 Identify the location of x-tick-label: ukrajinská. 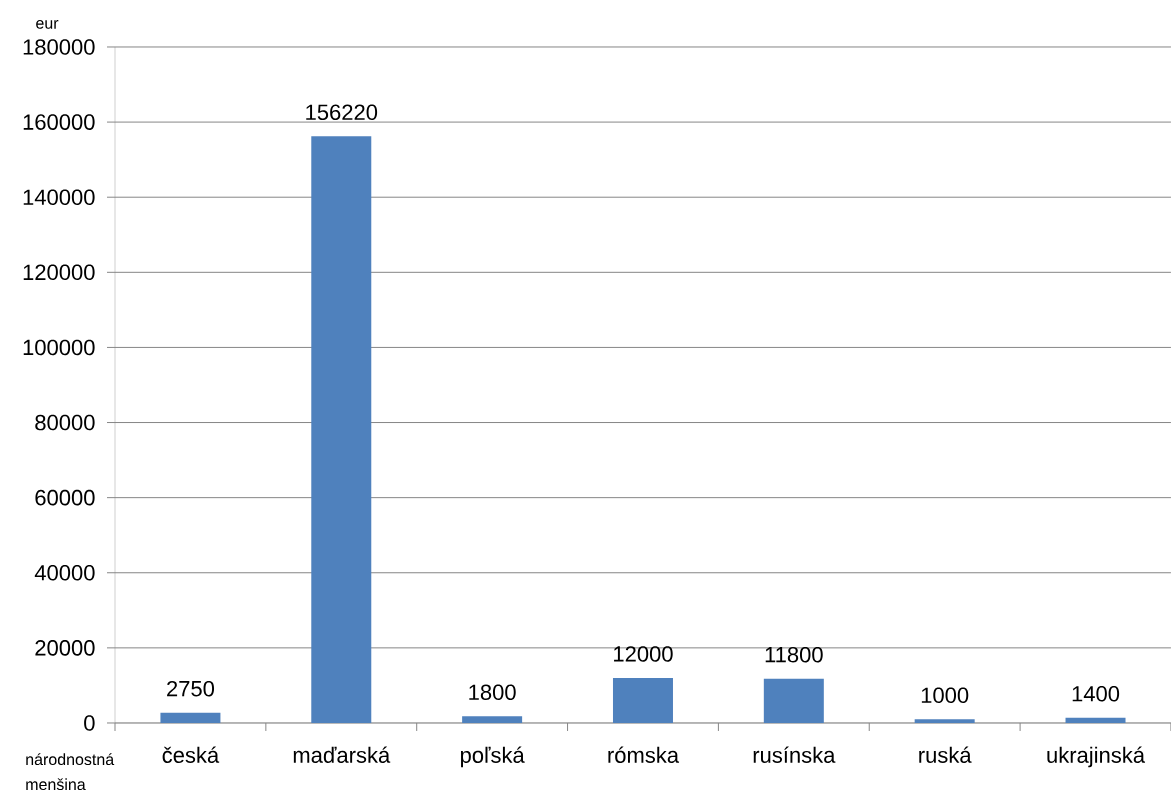
(1096, 757).